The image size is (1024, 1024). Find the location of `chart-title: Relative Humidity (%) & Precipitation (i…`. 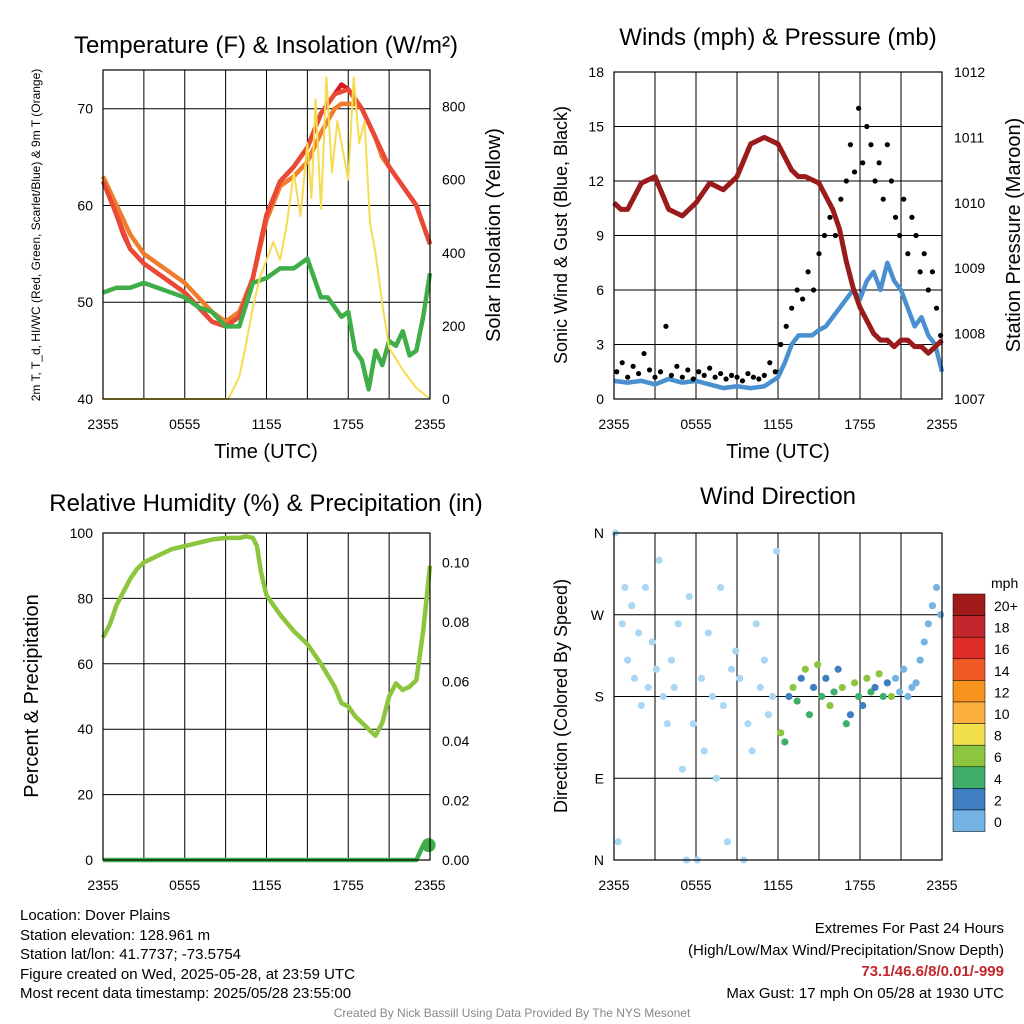

chart-title: Relative Humidity (%) & Precipitation (i… is located at coordinates (265, 503).